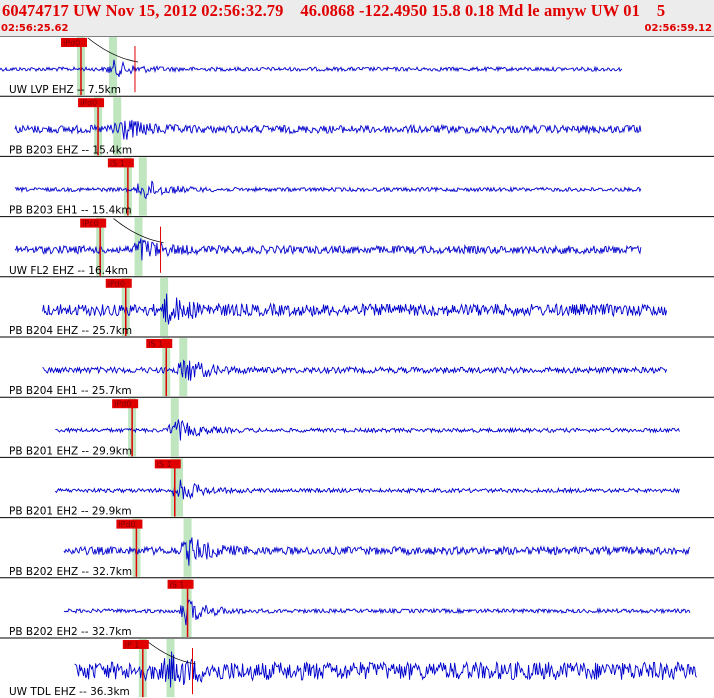  I want to click on trace-label: PB B204 EH1 -- 25.7km, so click(70, 391).